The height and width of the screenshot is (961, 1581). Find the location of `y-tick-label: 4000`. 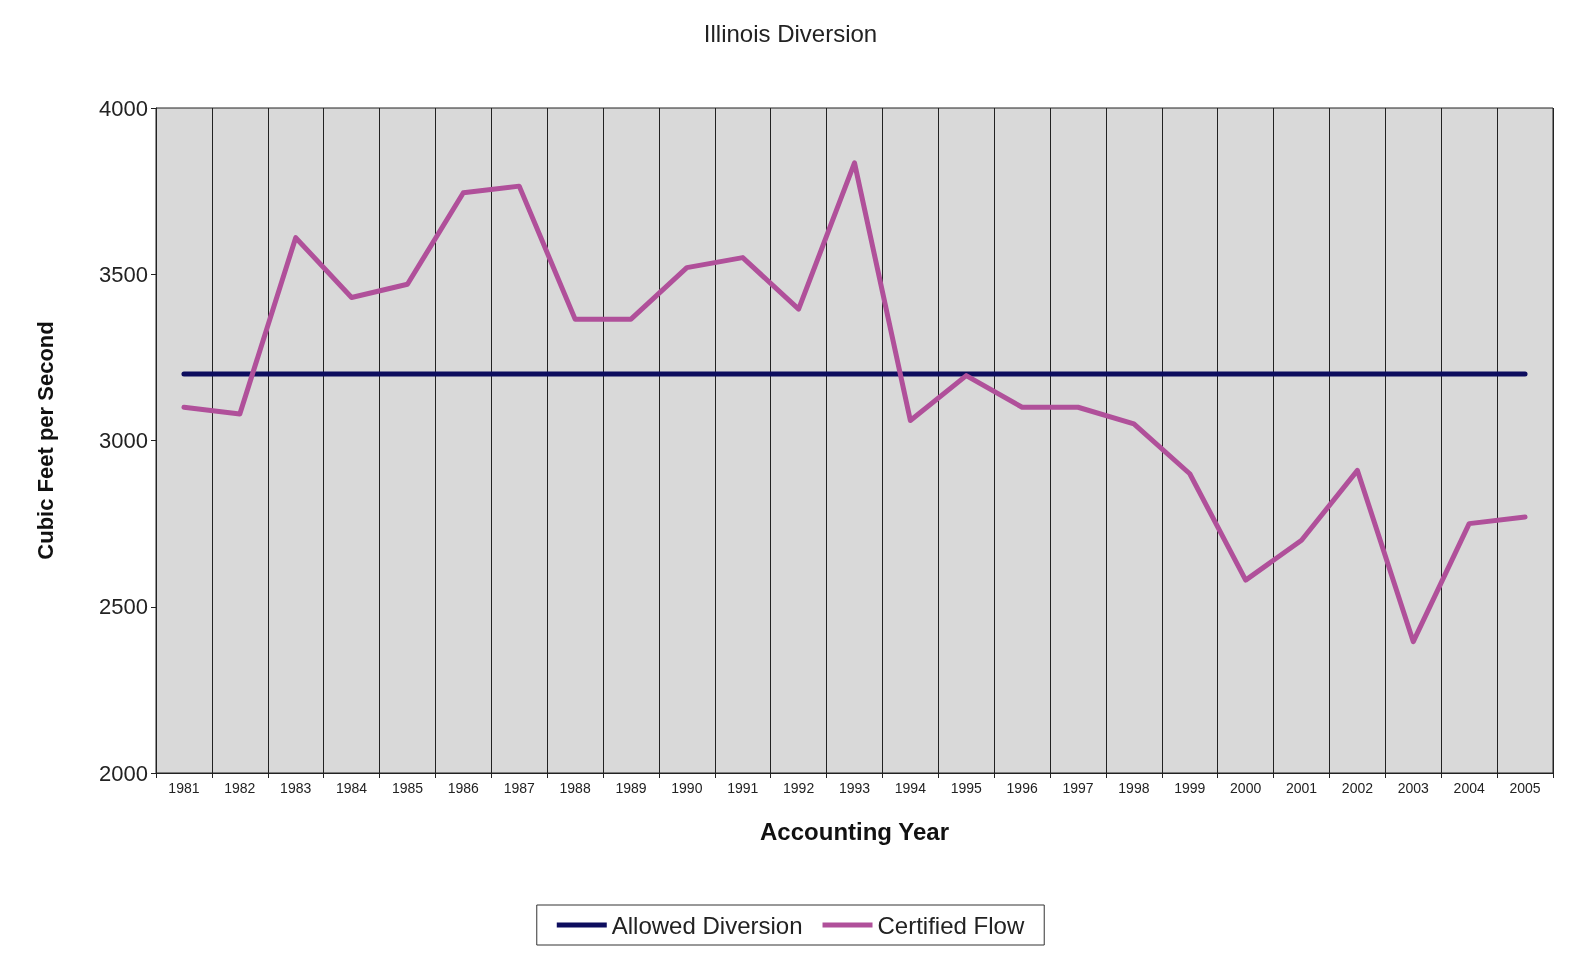

y-tick-label: 4000 is located at coordinates (123, 108).